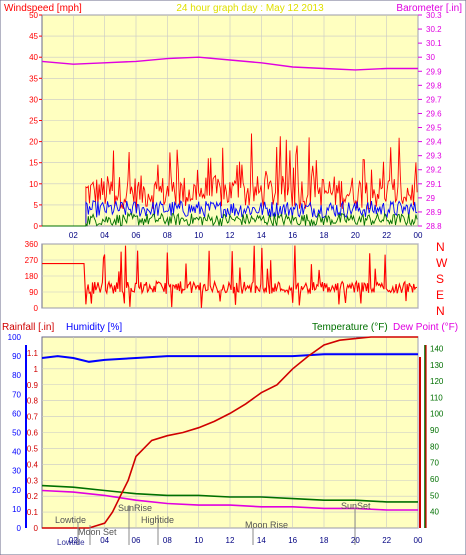 This screenshot has width=466, height=555. Describe the element at coordinates (434, 495) in the screenshot. I see `temperature-tick-label: 50` at that location.